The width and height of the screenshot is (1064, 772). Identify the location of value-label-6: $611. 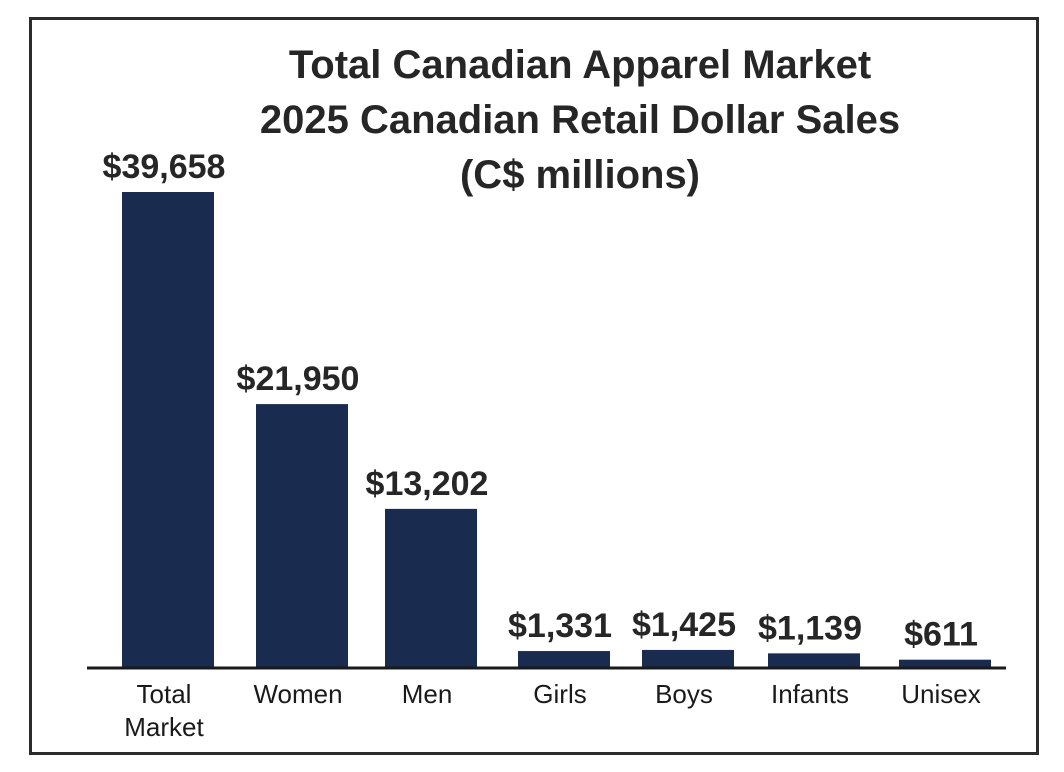
(941, 635).